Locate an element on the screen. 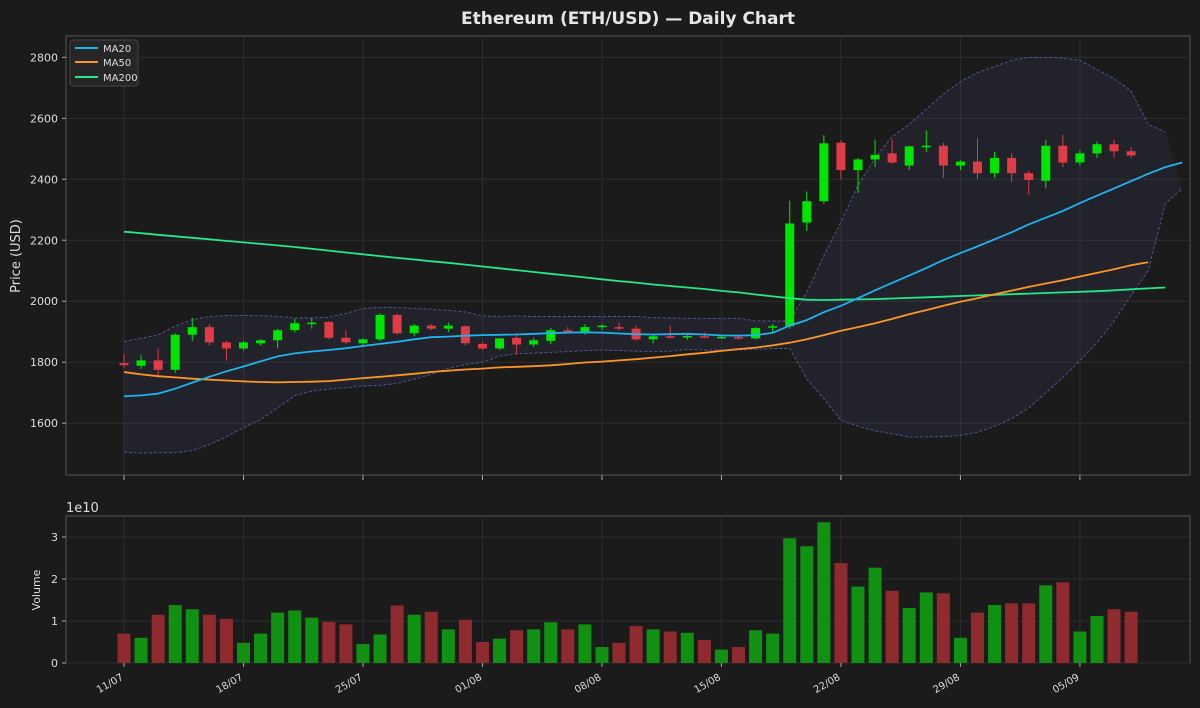  legend: MA20 MA50 MA200 is located at coordinates (104, 63).